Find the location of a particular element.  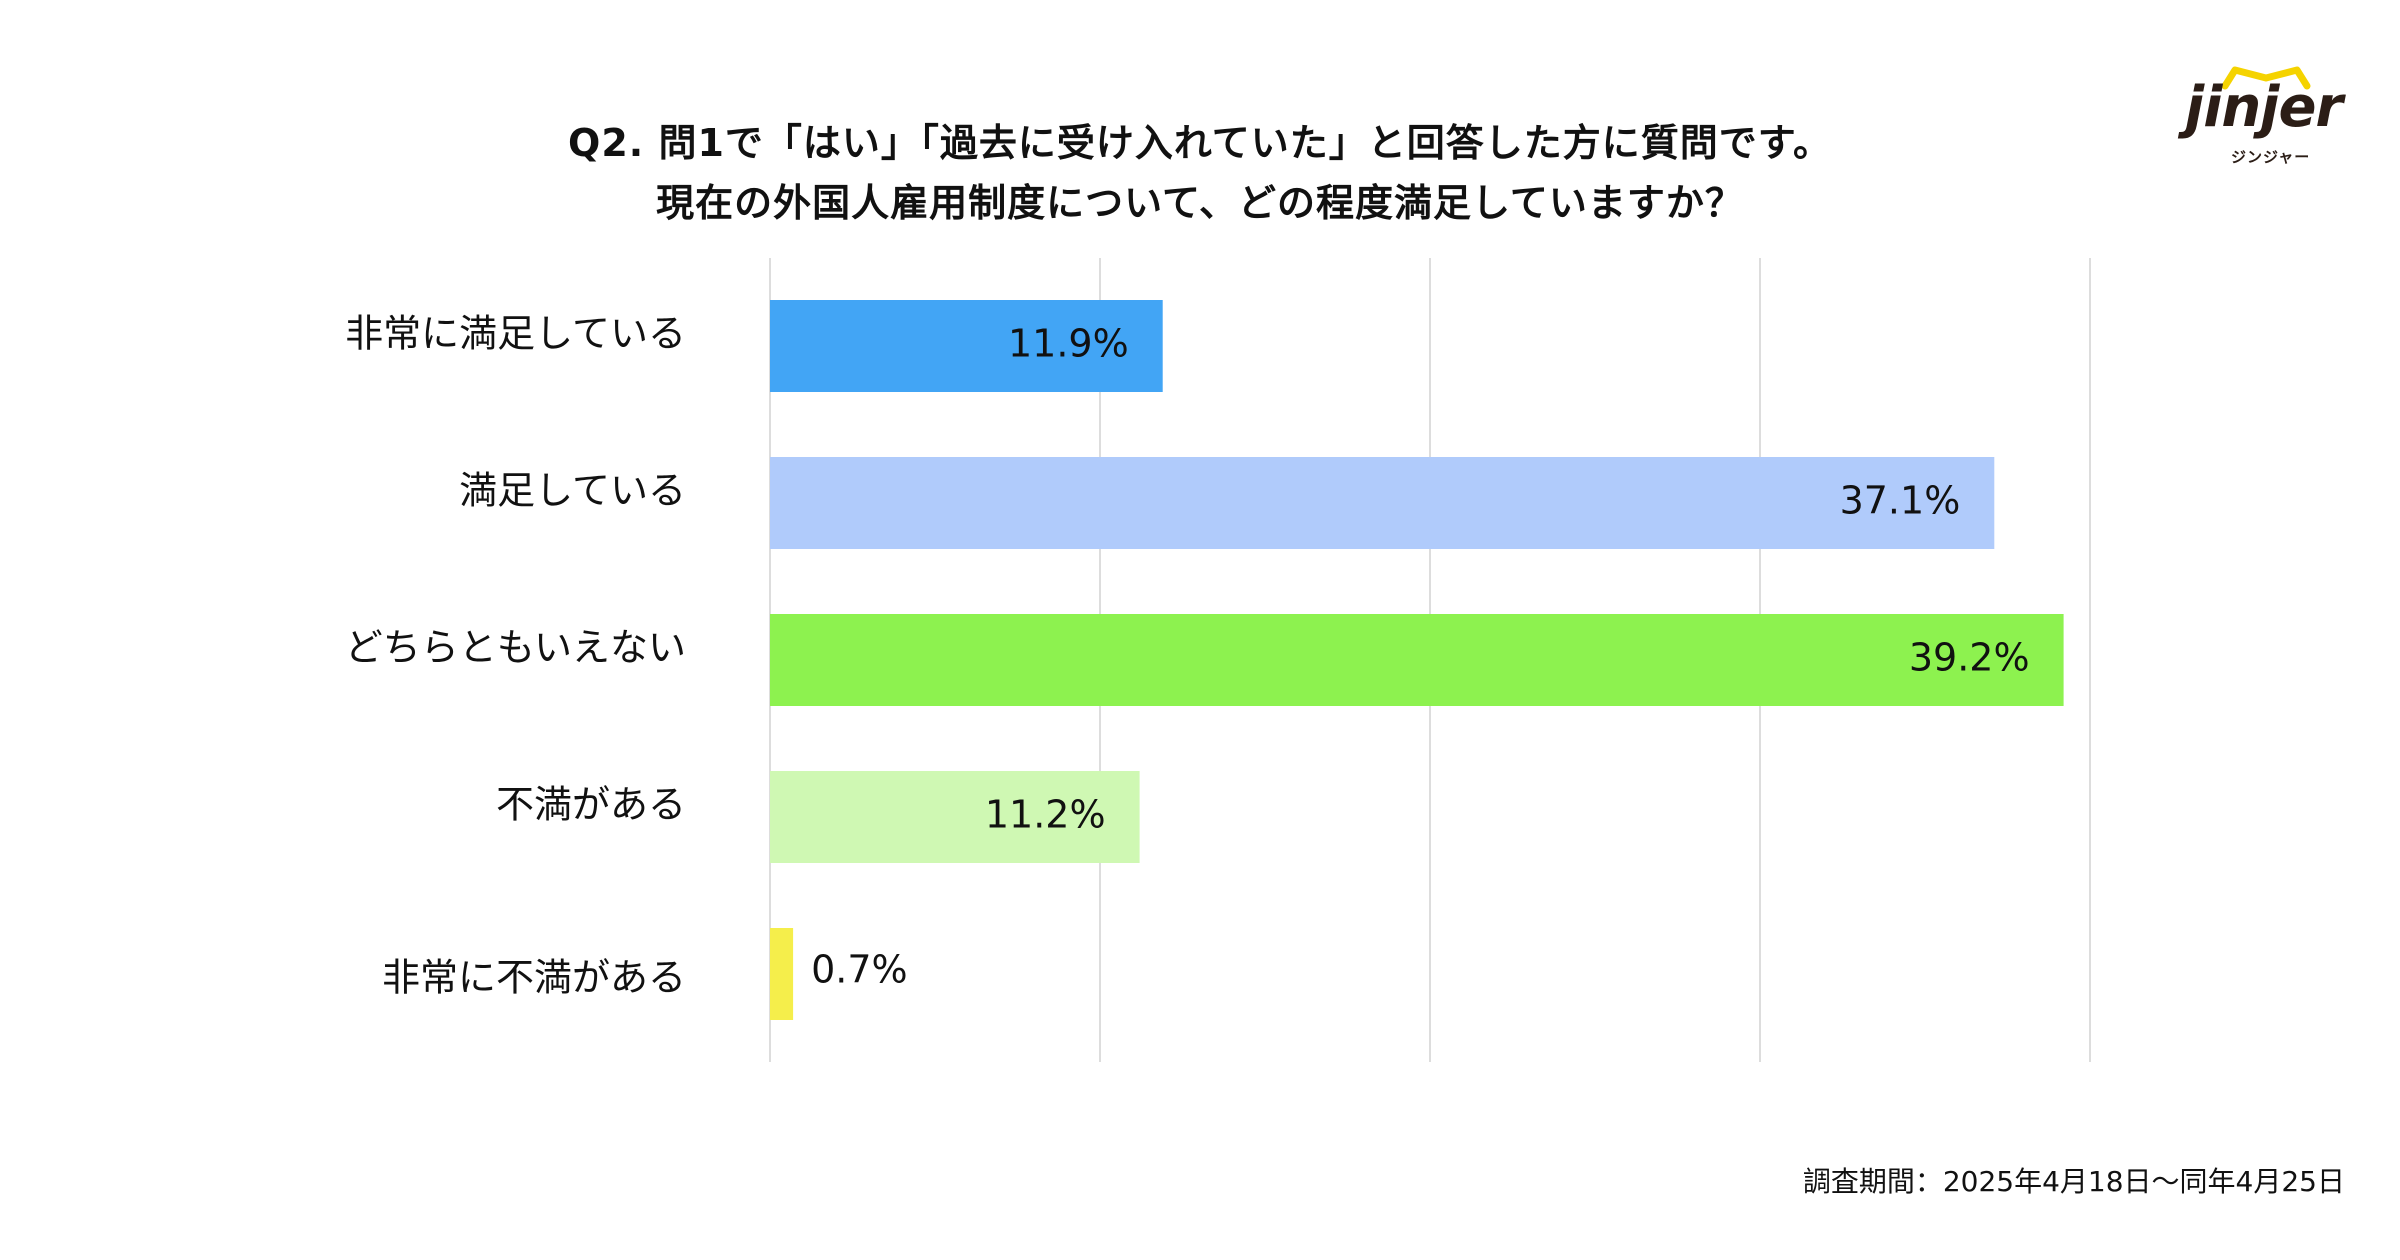

logo-subtext: ジンジャー is located at coordinates (2271, 157).